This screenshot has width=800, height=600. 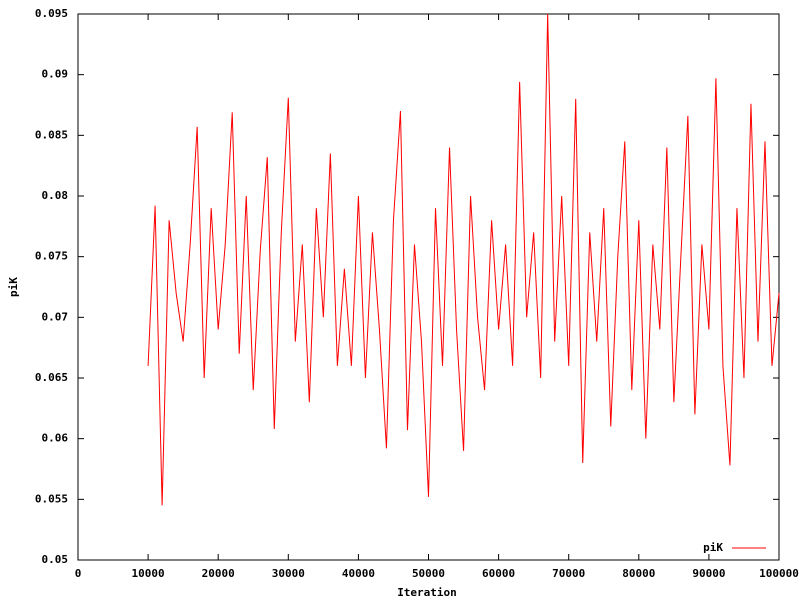 I want to click on x-tick-label: 100000, so click(x=779, y=573).